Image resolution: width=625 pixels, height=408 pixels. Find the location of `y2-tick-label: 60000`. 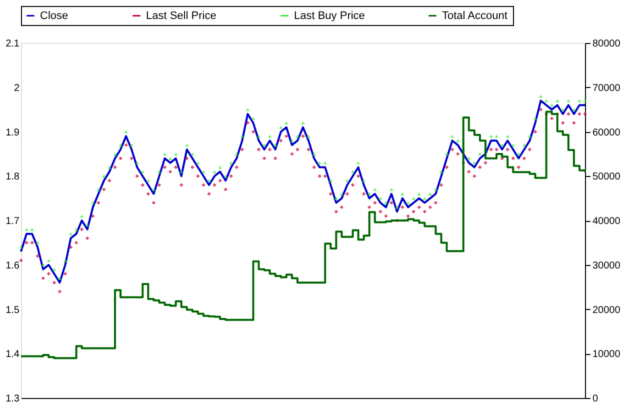

y2-tick-label: 60000 is located at coordinates (606, 132).